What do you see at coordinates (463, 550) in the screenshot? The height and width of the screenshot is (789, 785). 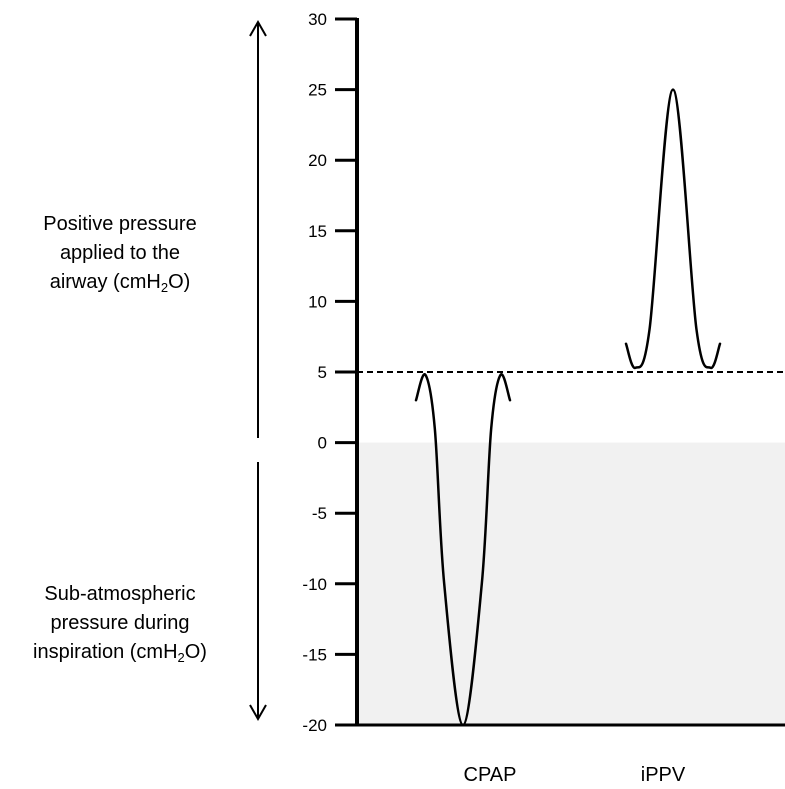 I see `curve-cpap` at bounding box center [463, 550].